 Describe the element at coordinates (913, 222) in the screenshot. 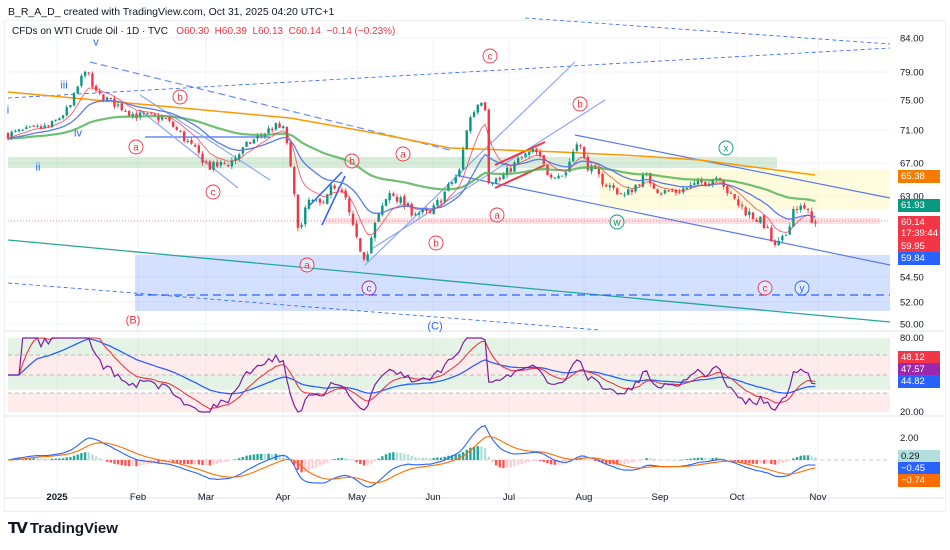

I see `price-badge-value: 60.14` at that location.